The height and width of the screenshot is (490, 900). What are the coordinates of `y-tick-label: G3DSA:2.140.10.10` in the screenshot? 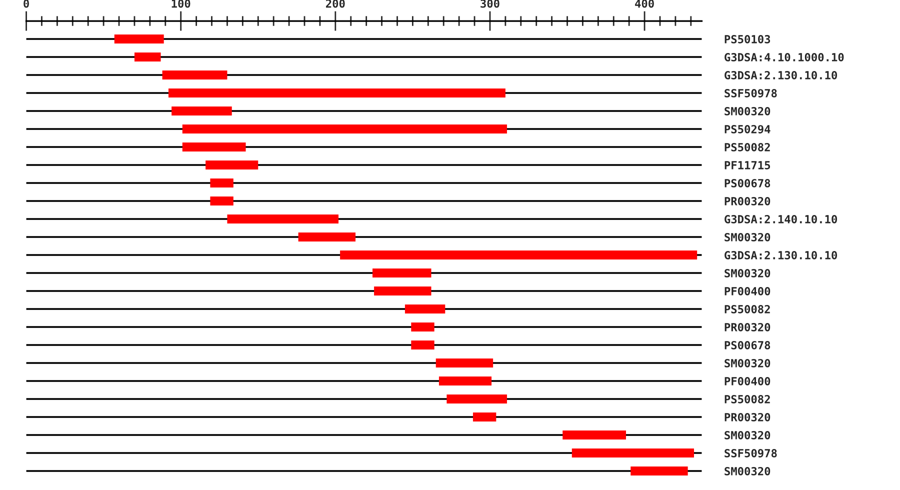 It's located at (781, 219).